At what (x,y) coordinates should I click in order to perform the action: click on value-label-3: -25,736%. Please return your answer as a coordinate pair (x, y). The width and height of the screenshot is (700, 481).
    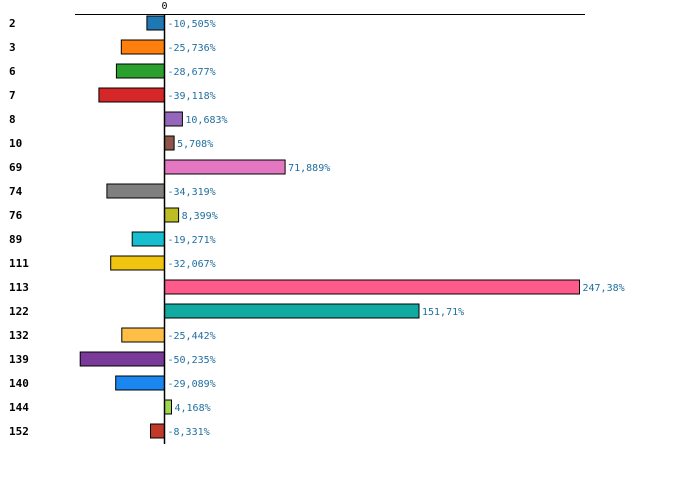
    Looking at the image, I should click on (192, 48).